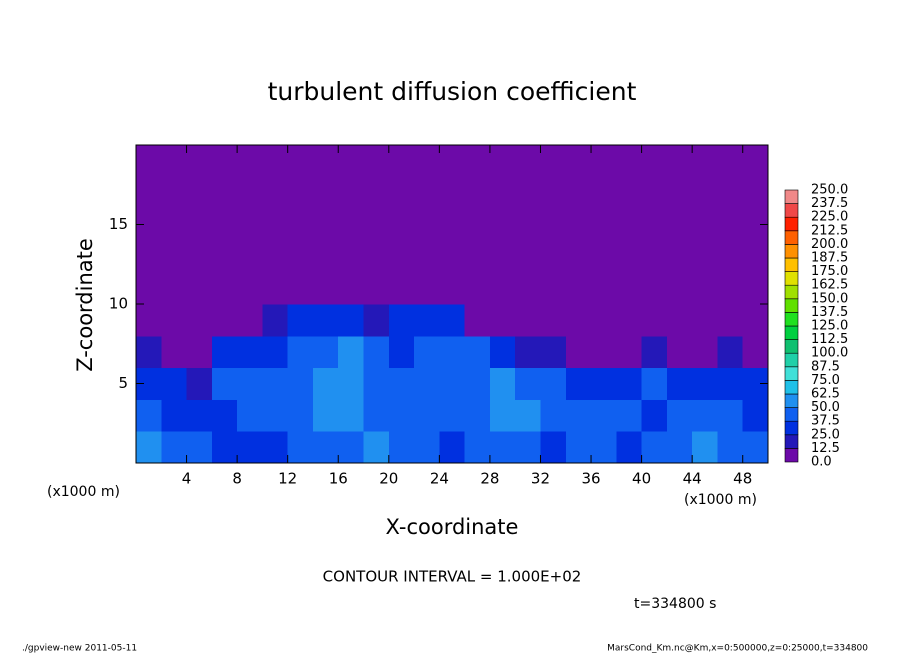  What do you see at coordinates (825, 434) in the screenshot?
I see `colorbar-label: 25.0` at bounding box center [825, 434].